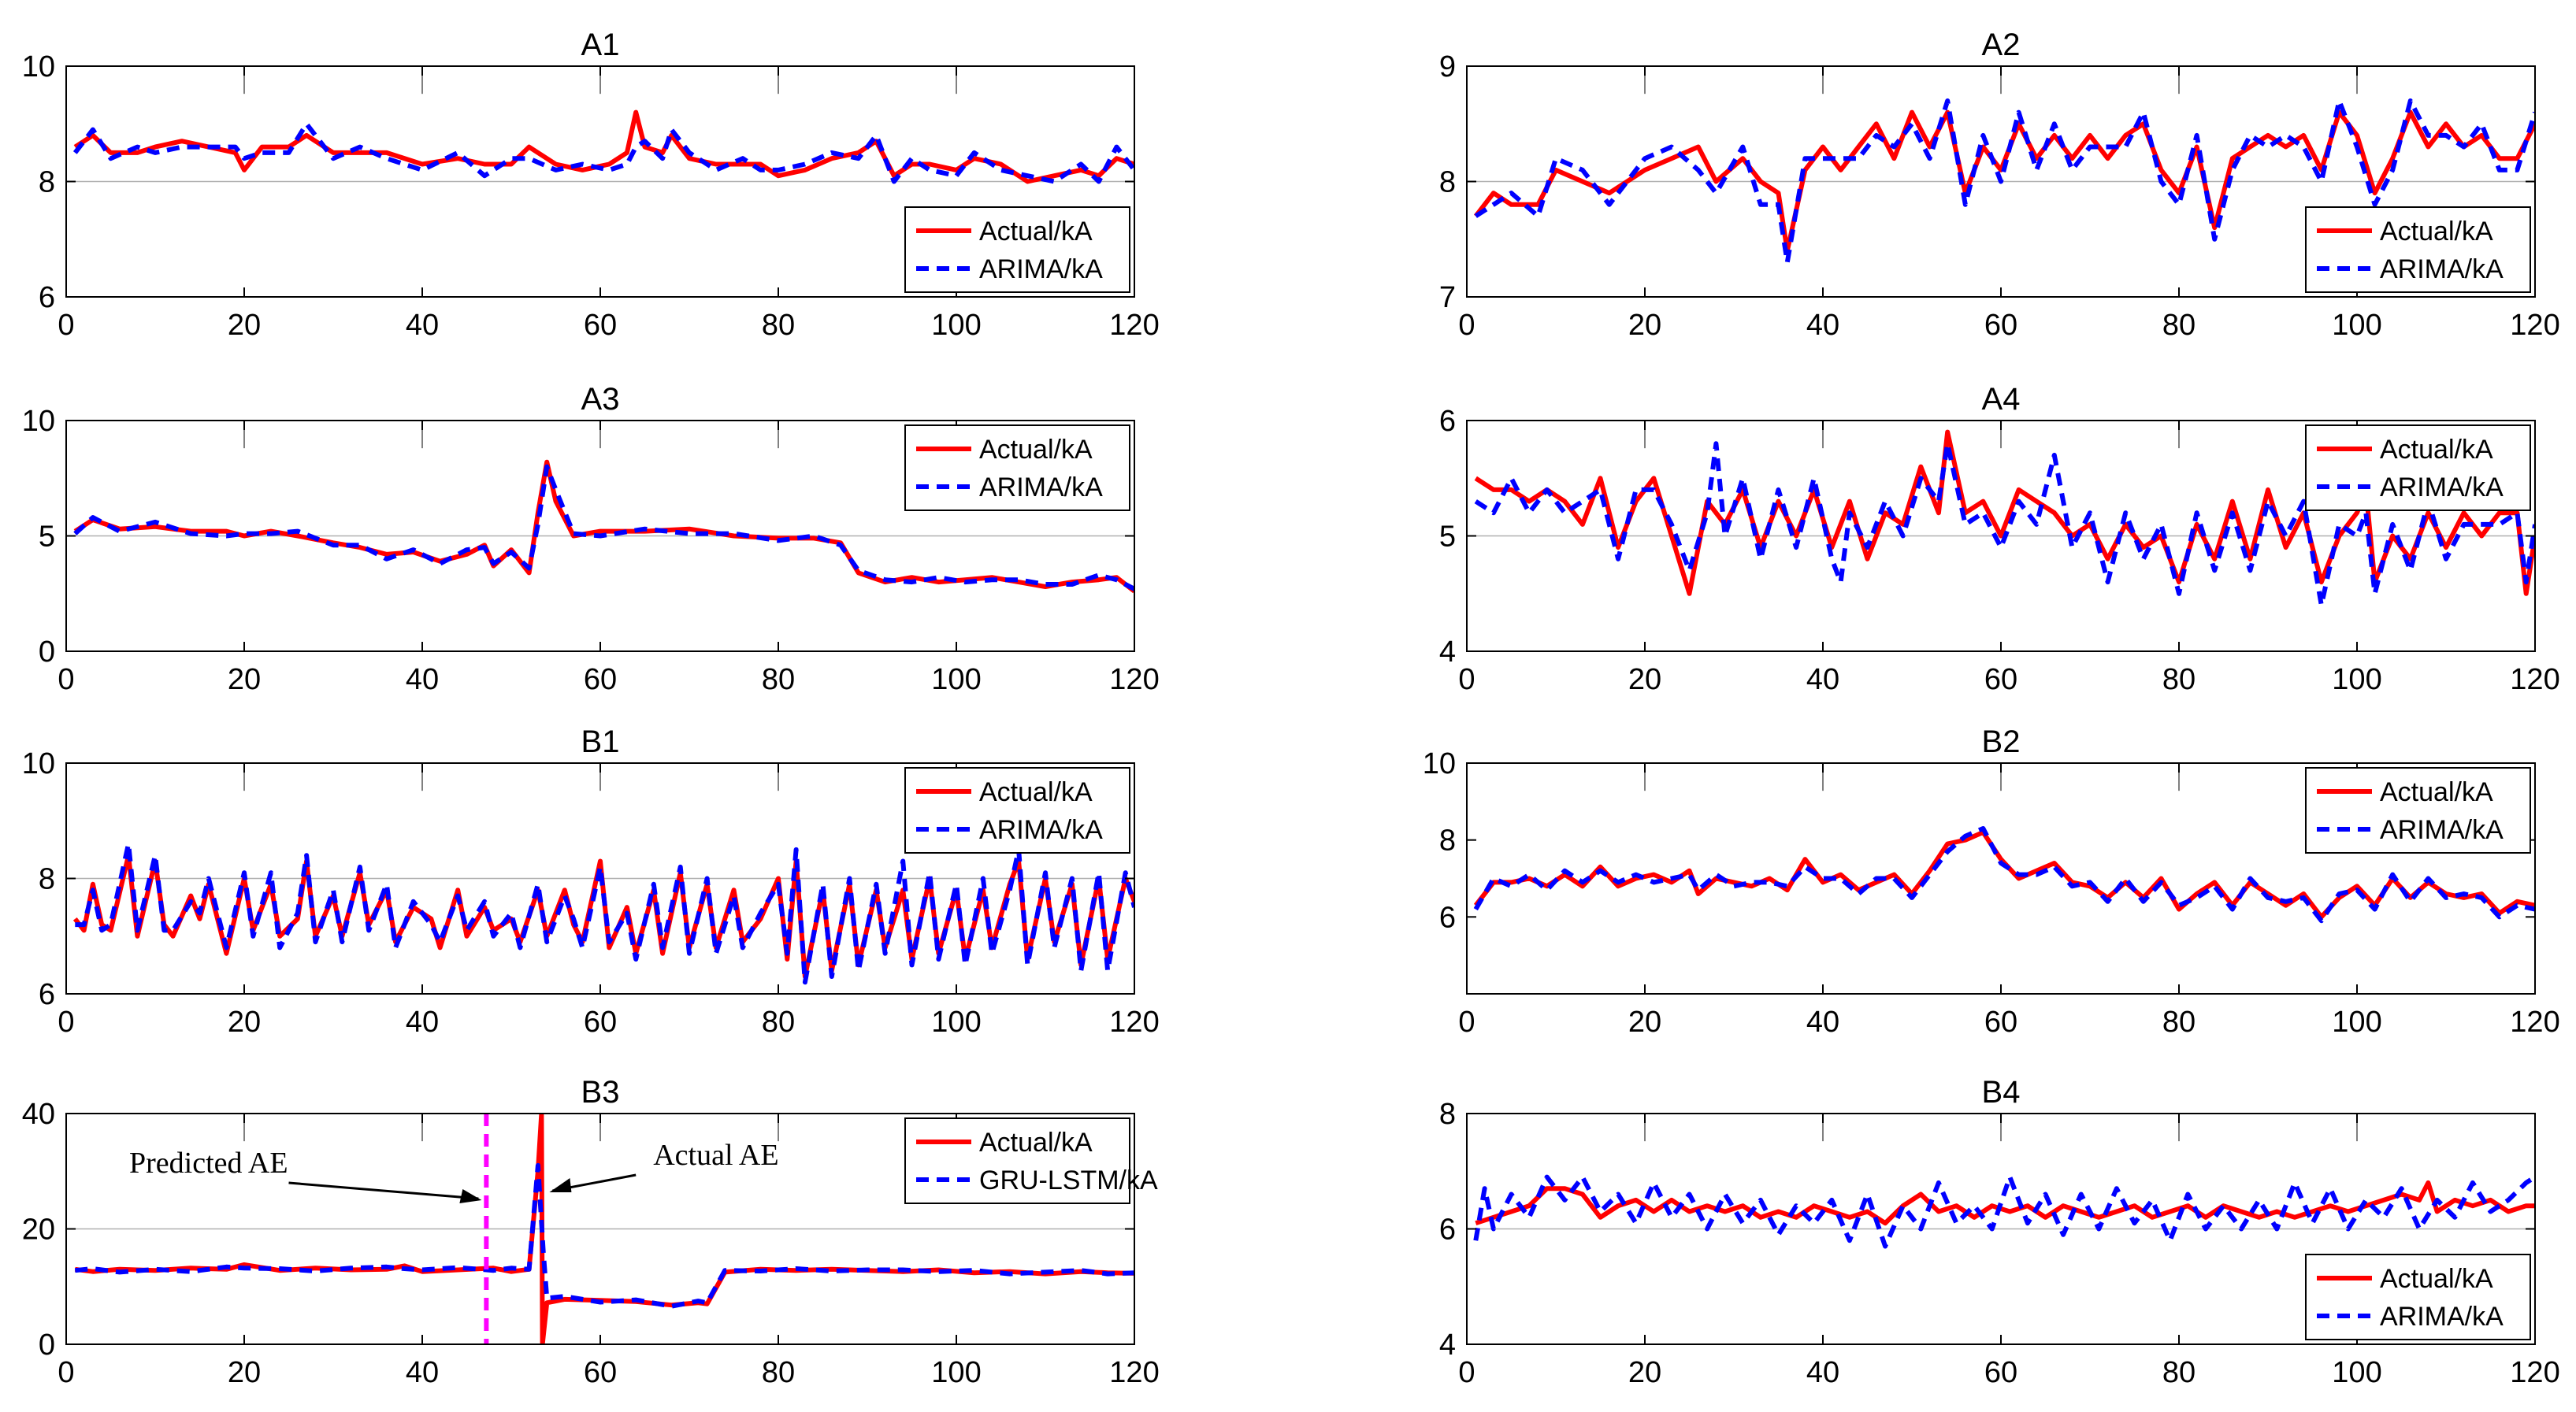 Image resolution: width=2576 pixels, height=1412 pixels. What do you see at coordinates (2001, 45) in the screenshot?
I see `chart-title: A2` at bounding box center [2001, 45].